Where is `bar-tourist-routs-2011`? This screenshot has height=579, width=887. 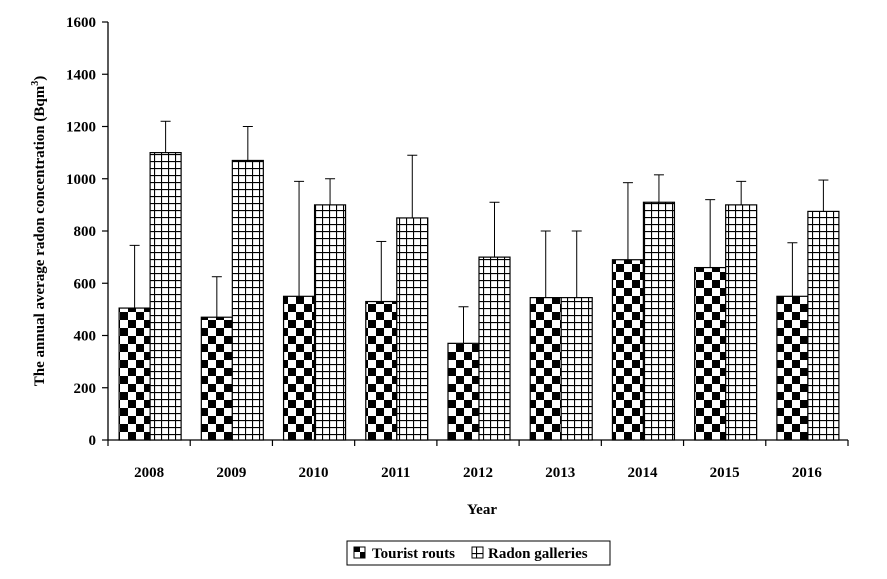
bar-tourist-routs-2011 is located at coordinates (381, 370).